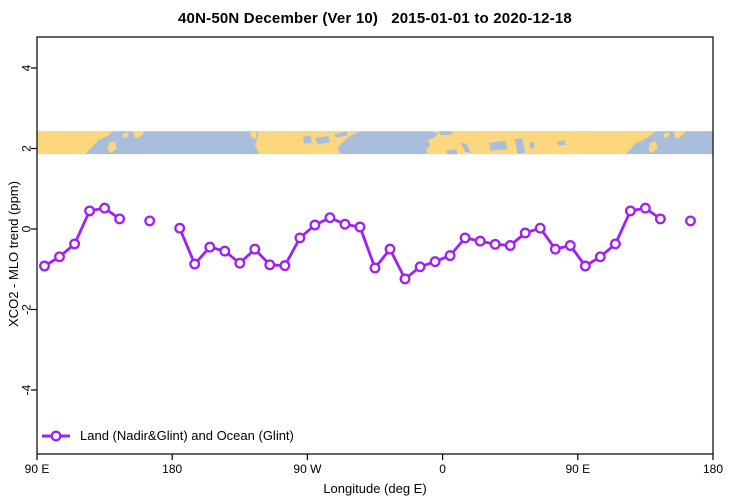  Describe the element at coordinates (27, 67) in the screenshot. I see `svg-text: 4` at that location.